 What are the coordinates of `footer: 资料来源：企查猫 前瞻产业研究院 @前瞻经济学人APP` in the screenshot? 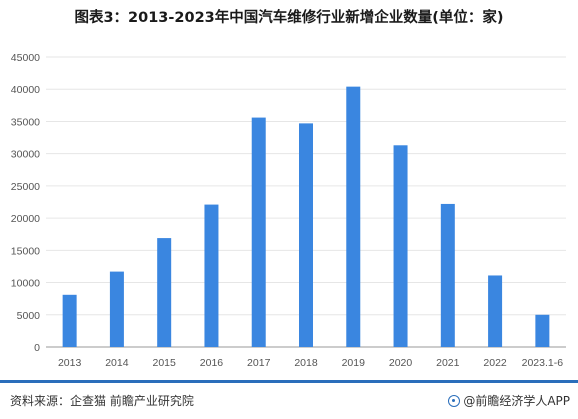 It's located at (289, 399).